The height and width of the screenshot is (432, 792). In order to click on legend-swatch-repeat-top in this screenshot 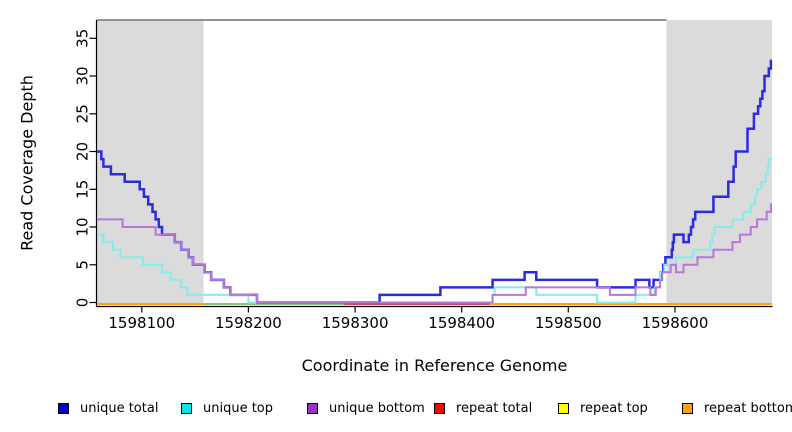, I will do `click(563, 408)`.